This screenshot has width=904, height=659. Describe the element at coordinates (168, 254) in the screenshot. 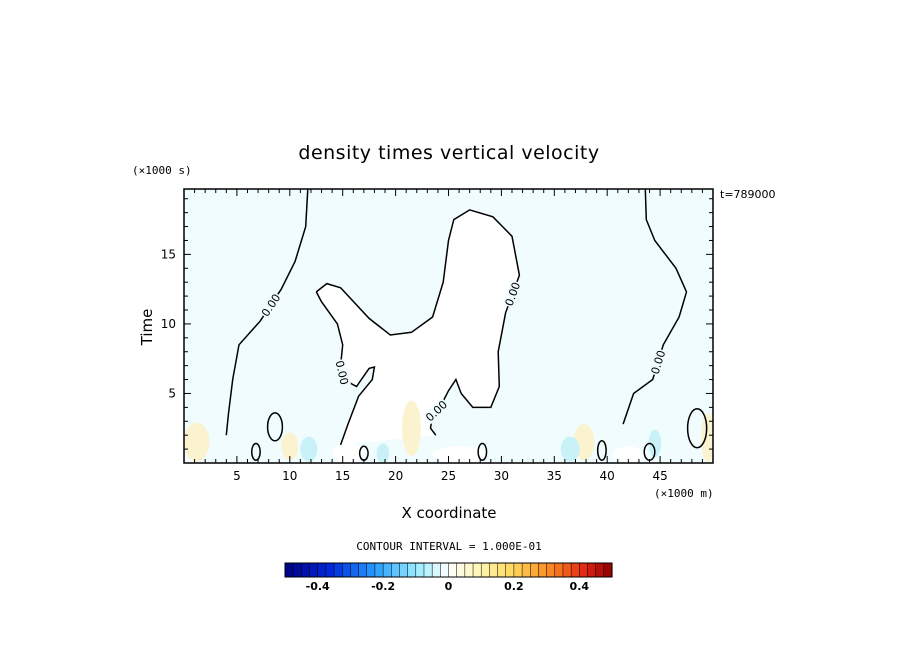

I see `y-tick-label: 15` at that location.